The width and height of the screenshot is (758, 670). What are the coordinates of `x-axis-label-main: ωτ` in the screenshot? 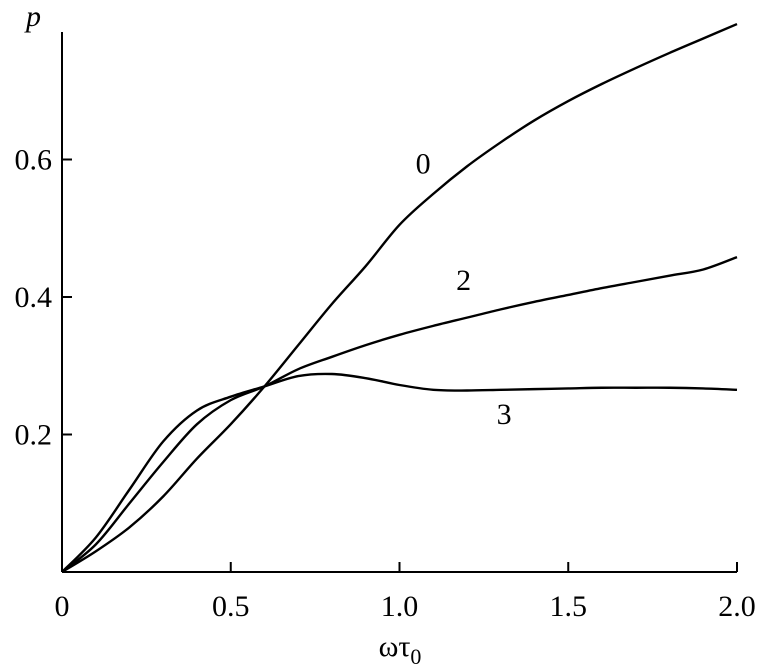 It's located at (395, 646).